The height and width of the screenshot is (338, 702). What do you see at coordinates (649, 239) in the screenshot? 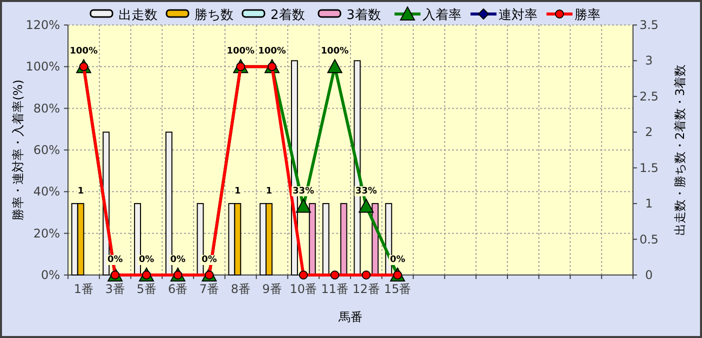
I see `y2-tick-label: 0.5` at bounding box center [649, 239].